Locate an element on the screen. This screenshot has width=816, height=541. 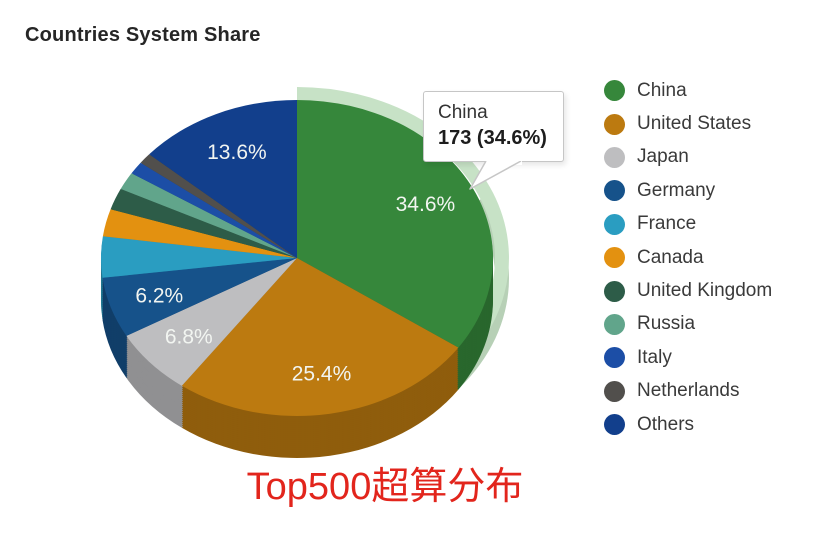
legend-item-netherlands: Netherlands is located at coordinates (688, 391).